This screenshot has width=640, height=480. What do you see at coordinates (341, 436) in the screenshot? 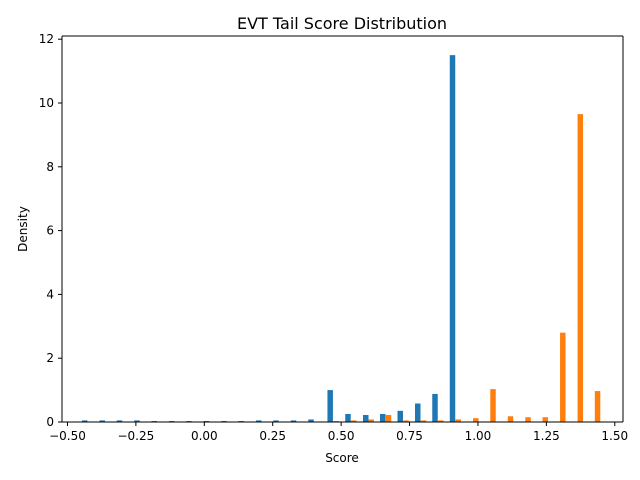
I see `x-tick-label: 0.50` at bounding box center [341, 436].